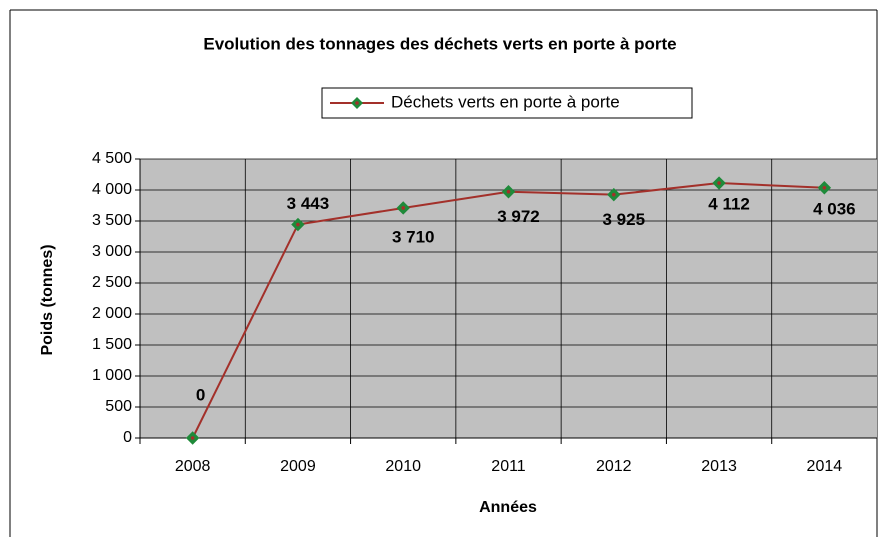 The image size is (879, 537). What do you see at coordinates (298, 466) in the screenshot?
I see `x-tick-label: 2009` at bounding box center [298, 466].